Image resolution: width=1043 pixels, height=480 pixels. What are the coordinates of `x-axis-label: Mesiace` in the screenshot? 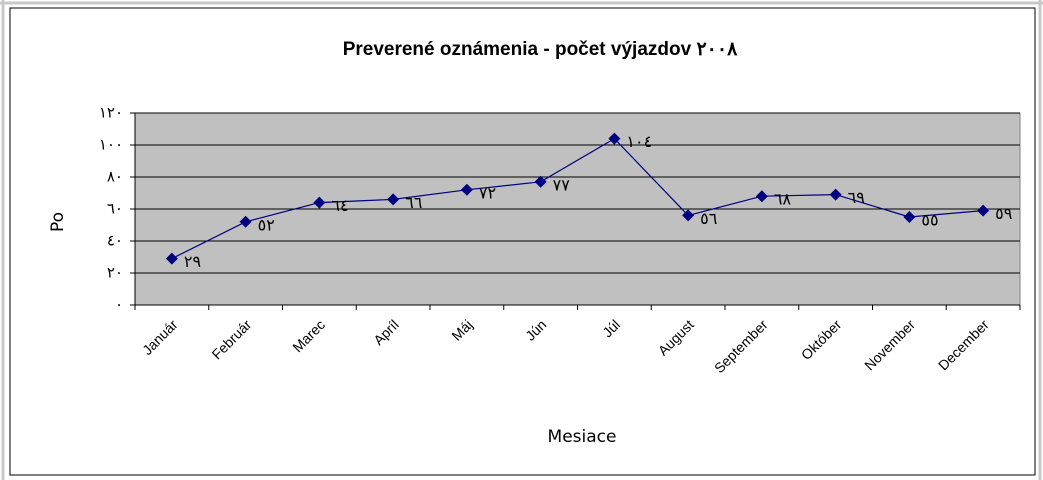 It's located at (582, 437).